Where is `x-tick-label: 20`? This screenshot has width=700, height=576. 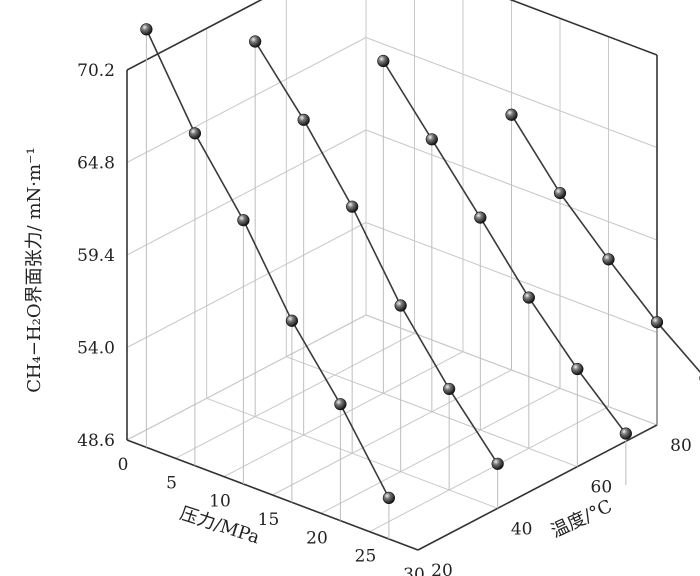
x-tick-label: 20 is located at coordinates (317, 538).